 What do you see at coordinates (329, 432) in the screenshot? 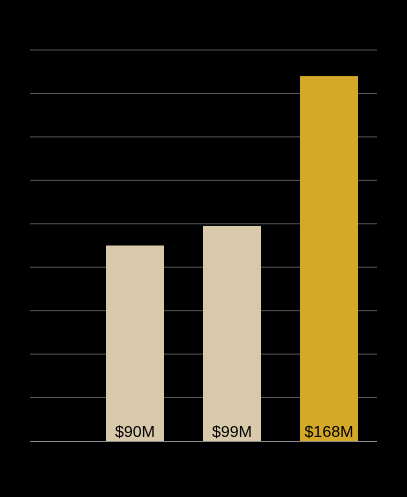
I see `bar-value-label: $168M` at bounding box center [329, 432].